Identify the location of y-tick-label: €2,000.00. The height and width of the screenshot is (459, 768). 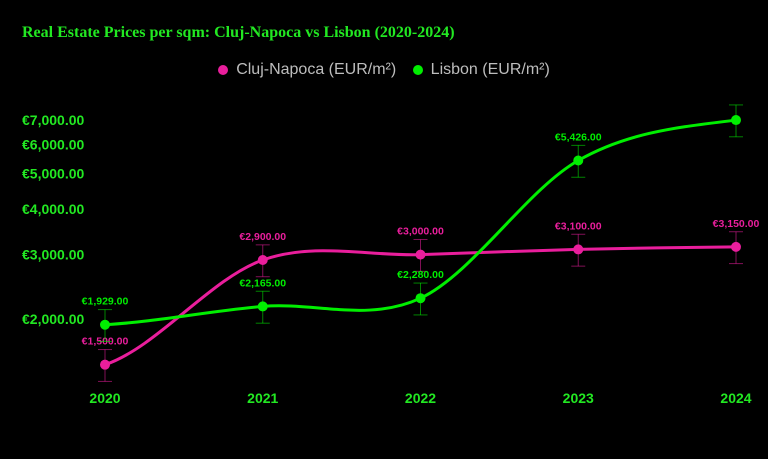
(53, 319).